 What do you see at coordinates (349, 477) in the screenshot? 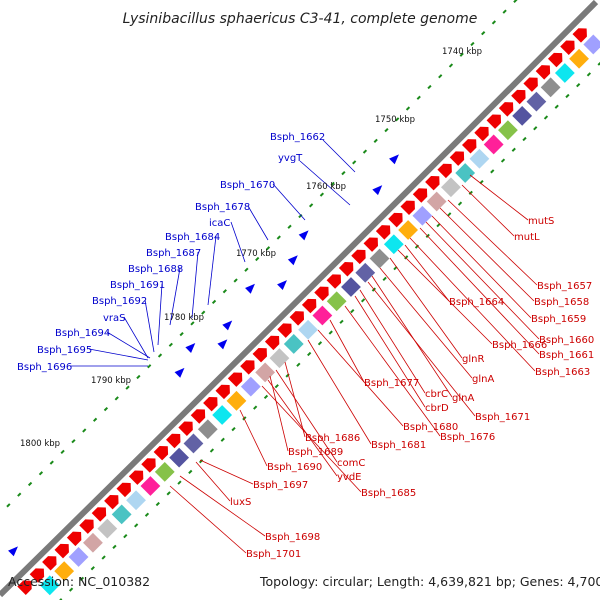
I see `gene-label-yvdE: yvdE` at bounding box center [349, 477].